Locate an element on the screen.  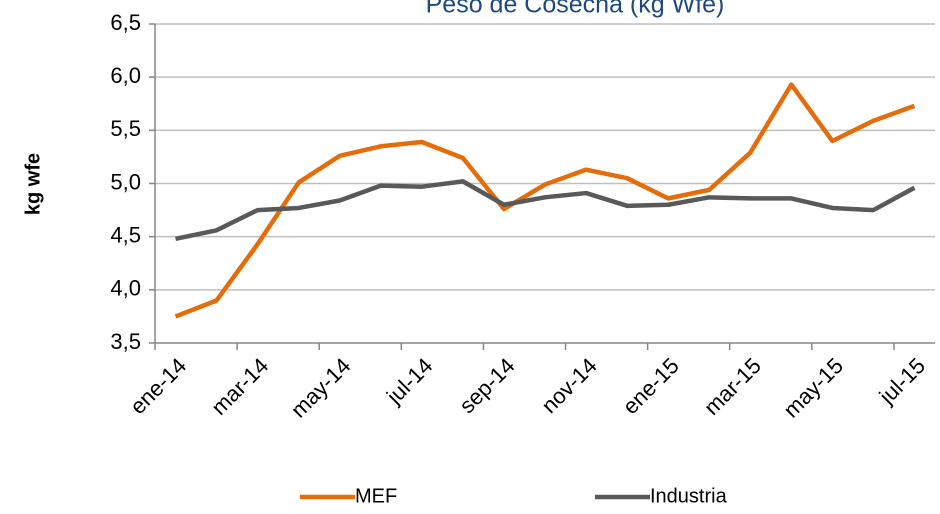
x-tick-label: ene-14 is located at coordinates (158, 386).